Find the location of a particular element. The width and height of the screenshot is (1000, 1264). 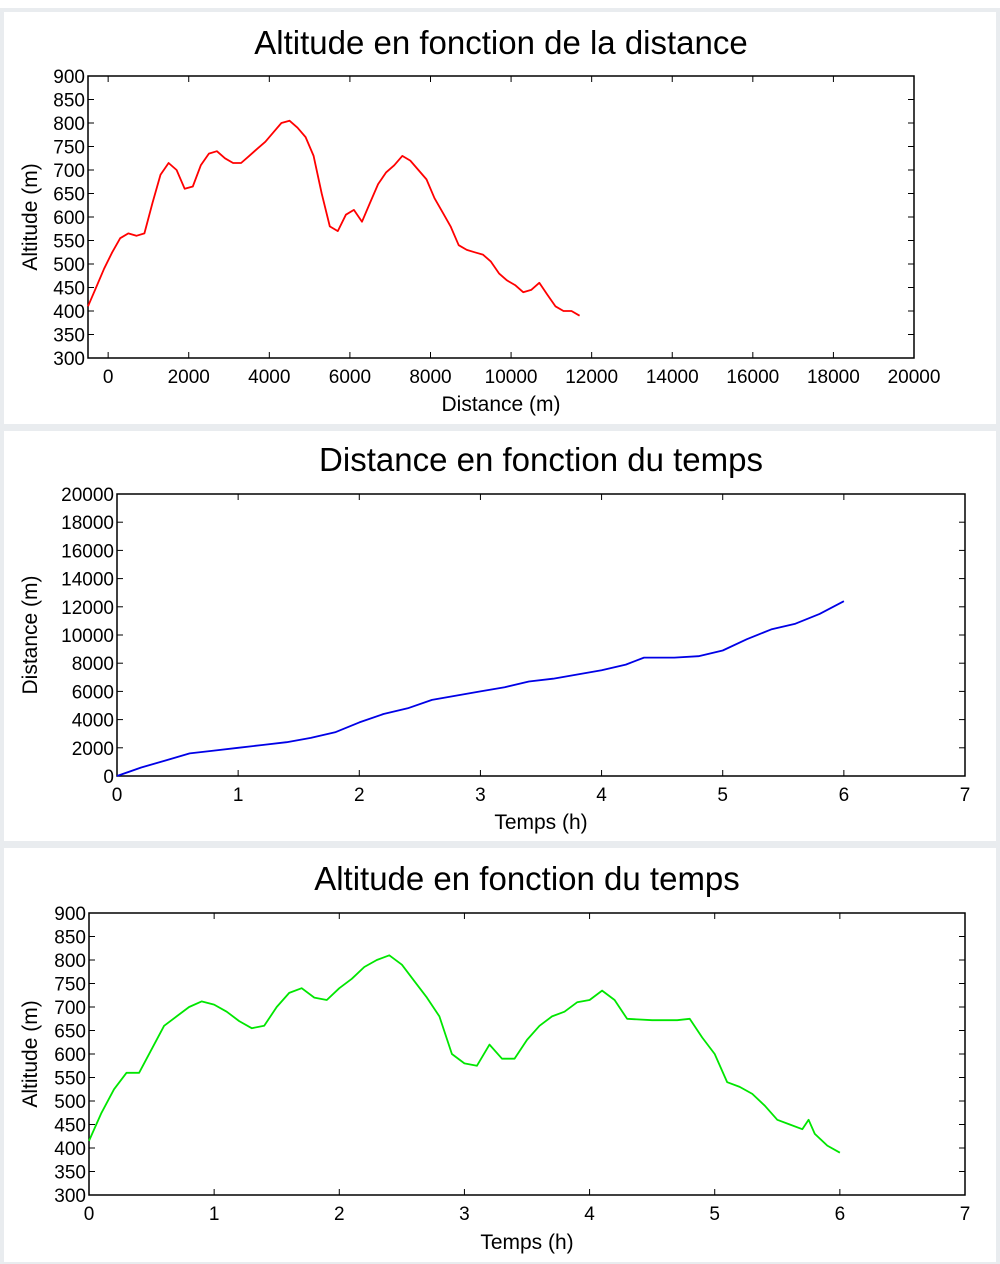

x-tick-label: 4000 is located at coordinates (269, 377).